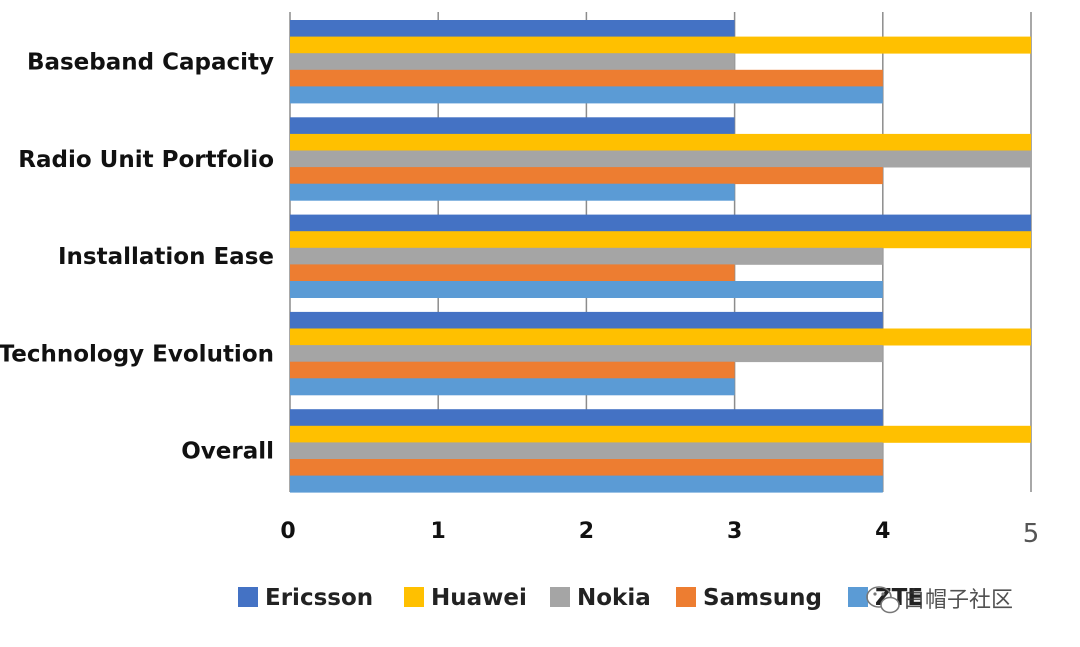 The width and height of the screenshot is (1080, 647). I want to click on category-label: Installation Ease, so click(166, 257).